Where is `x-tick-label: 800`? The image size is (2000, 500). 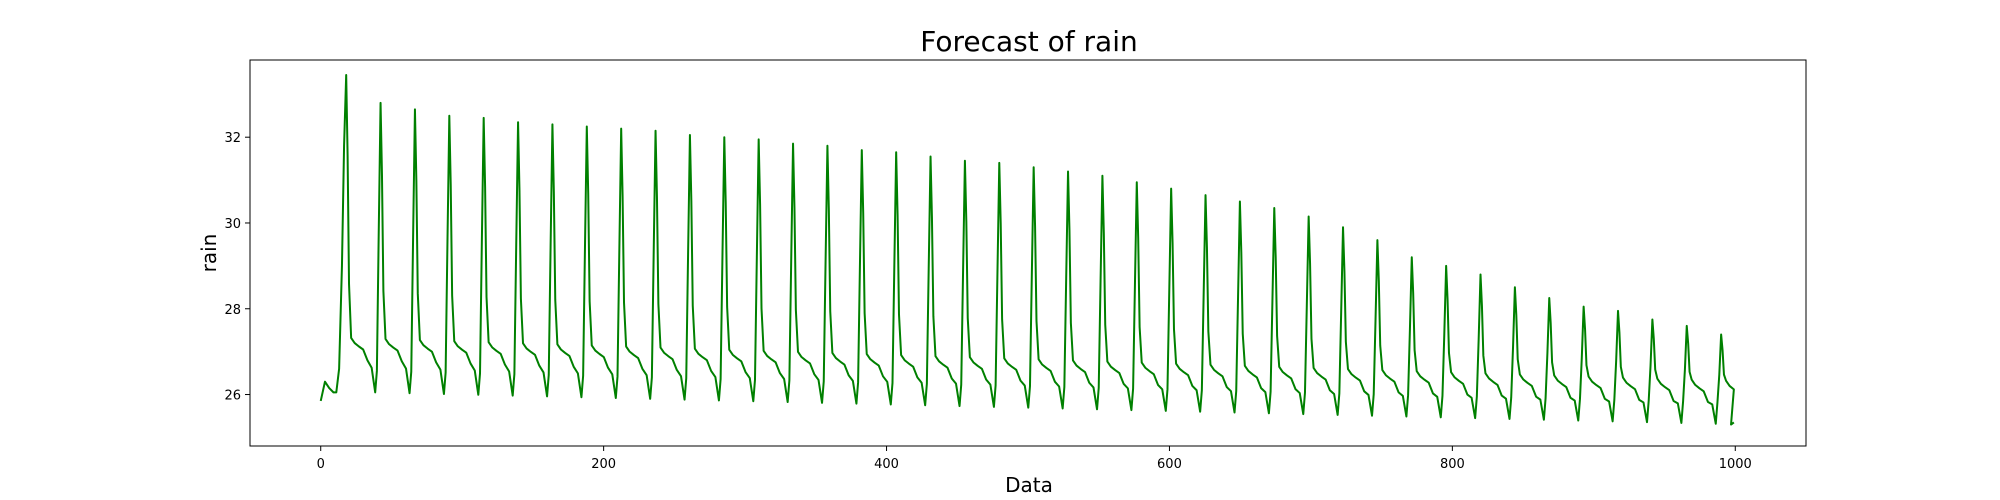 x-tick-label: 800 is located at coordinates (1452, 464).